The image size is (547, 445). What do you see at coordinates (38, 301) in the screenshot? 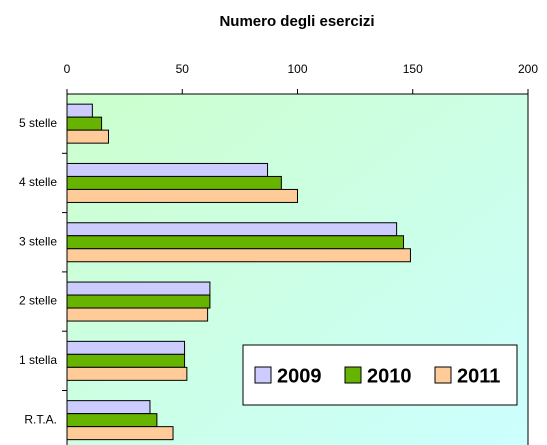
I see `y-tick-label: 2 stelle` at bounding box center [38, 301].